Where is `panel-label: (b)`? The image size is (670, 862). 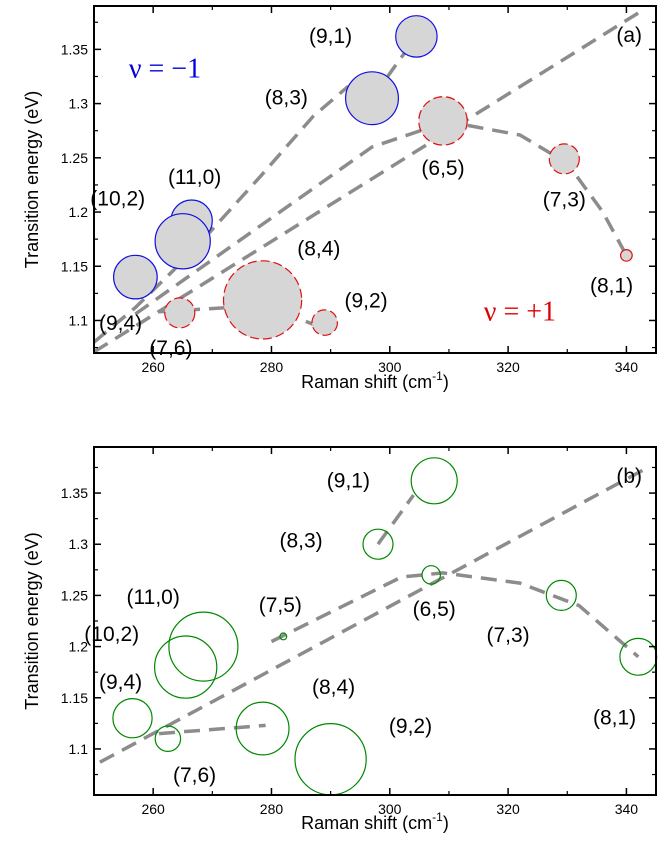 panel-label: (b) is located at coordinates (629, 476).